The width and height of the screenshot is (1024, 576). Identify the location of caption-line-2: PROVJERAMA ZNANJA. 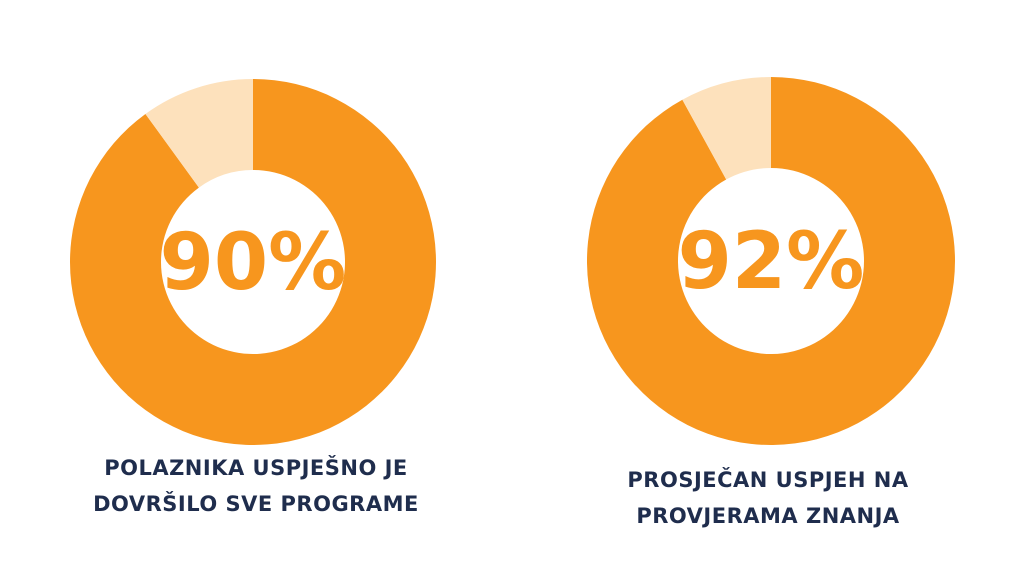
(768, 516).